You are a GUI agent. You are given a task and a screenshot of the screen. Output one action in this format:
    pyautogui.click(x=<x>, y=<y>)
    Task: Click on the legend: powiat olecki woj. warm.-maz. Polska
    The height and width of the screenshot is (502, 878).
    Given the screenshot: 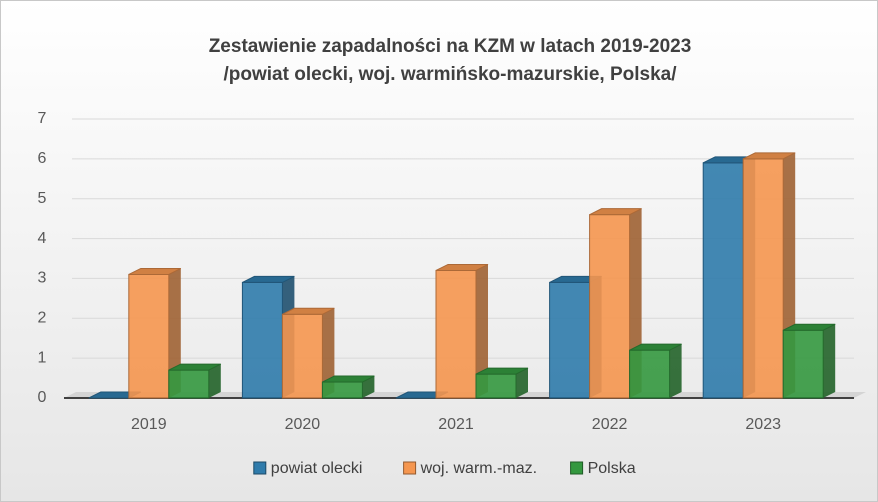 What is the action you would take?
    pyautogui.click(x=444, y=468)
    